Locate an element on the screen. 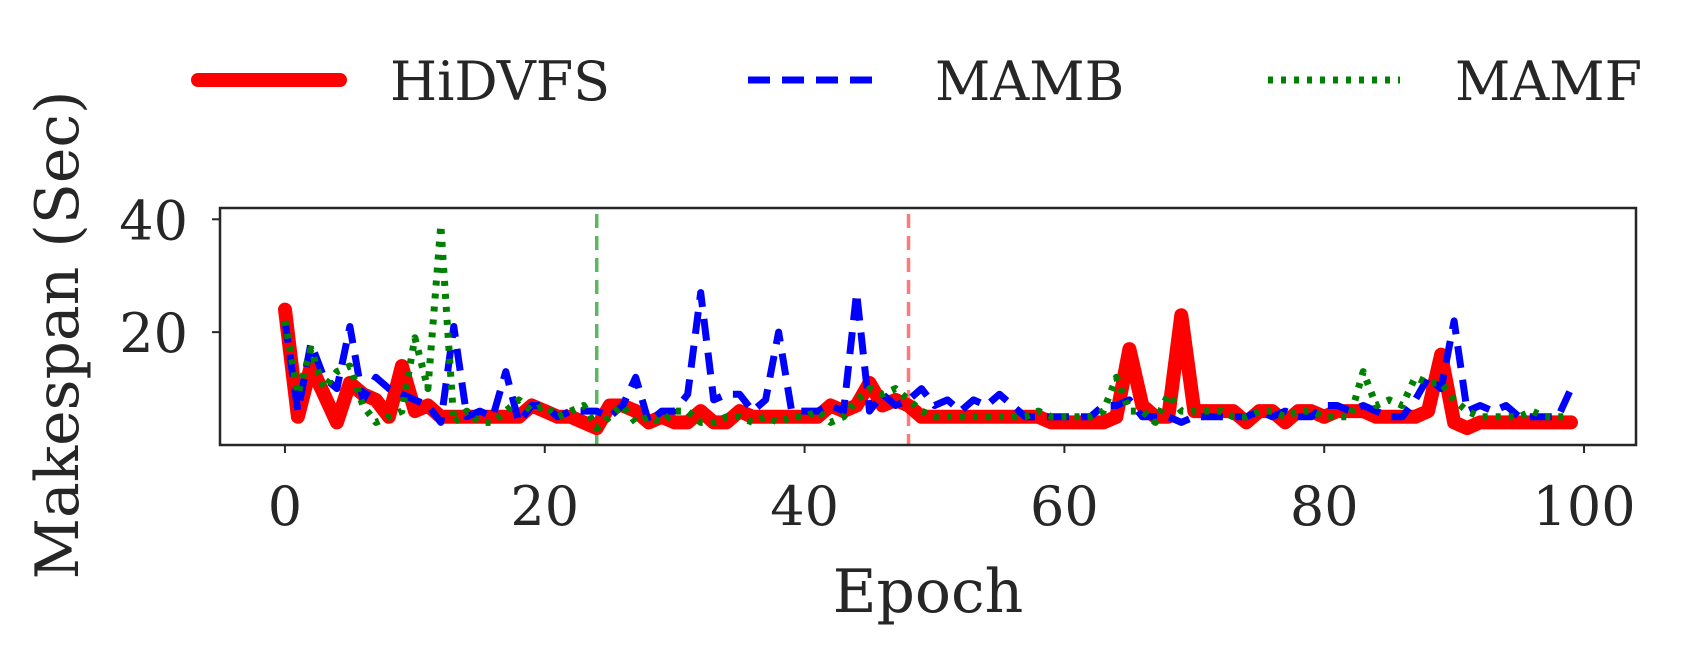  y-axis-label: Makespan (Sec) is located at coordinates (58, 335).